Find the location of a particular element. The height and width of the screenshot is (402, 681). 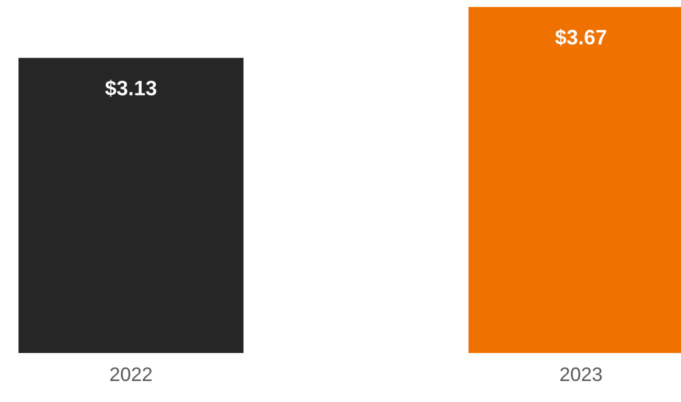

x-tick-label: 2023 is located at coordinates (581, 374).